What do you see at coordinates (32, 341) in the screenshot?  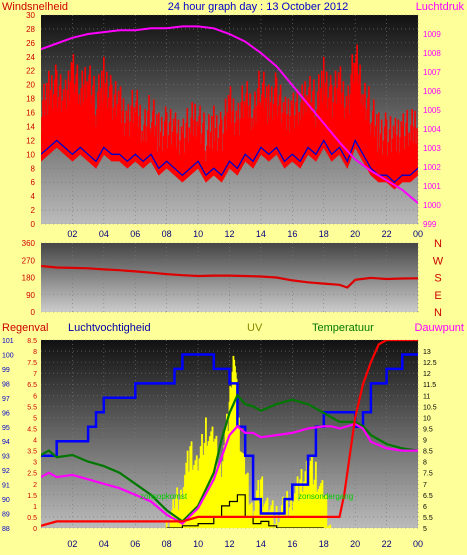 I see `tick-label-rain: 8.5` at bounding box center [32, 341].